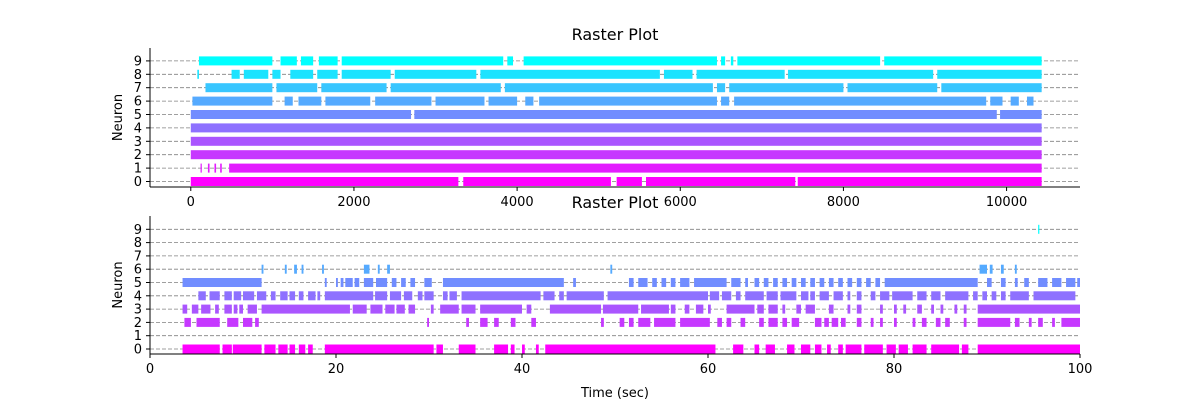 The width and height of the screenshot is (1200, 404). Describe the element at coordinates (615, 202) in the screenshot. I see `chart-title: Raster Plot` at that location.